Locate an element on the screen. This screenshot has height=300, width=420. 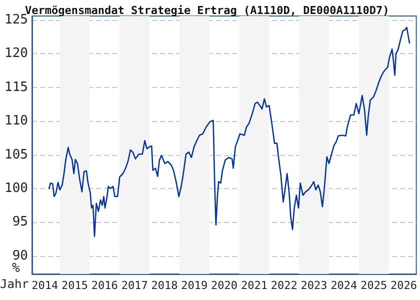
x-tick-label: 2025 is located at coordinates (374, 285).